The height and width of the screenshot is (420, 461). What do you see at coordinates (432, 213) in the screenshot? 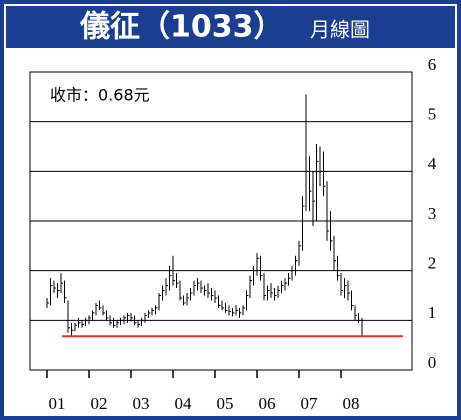
I see `y-tick-label: 3` at bounding box center [432, 213].